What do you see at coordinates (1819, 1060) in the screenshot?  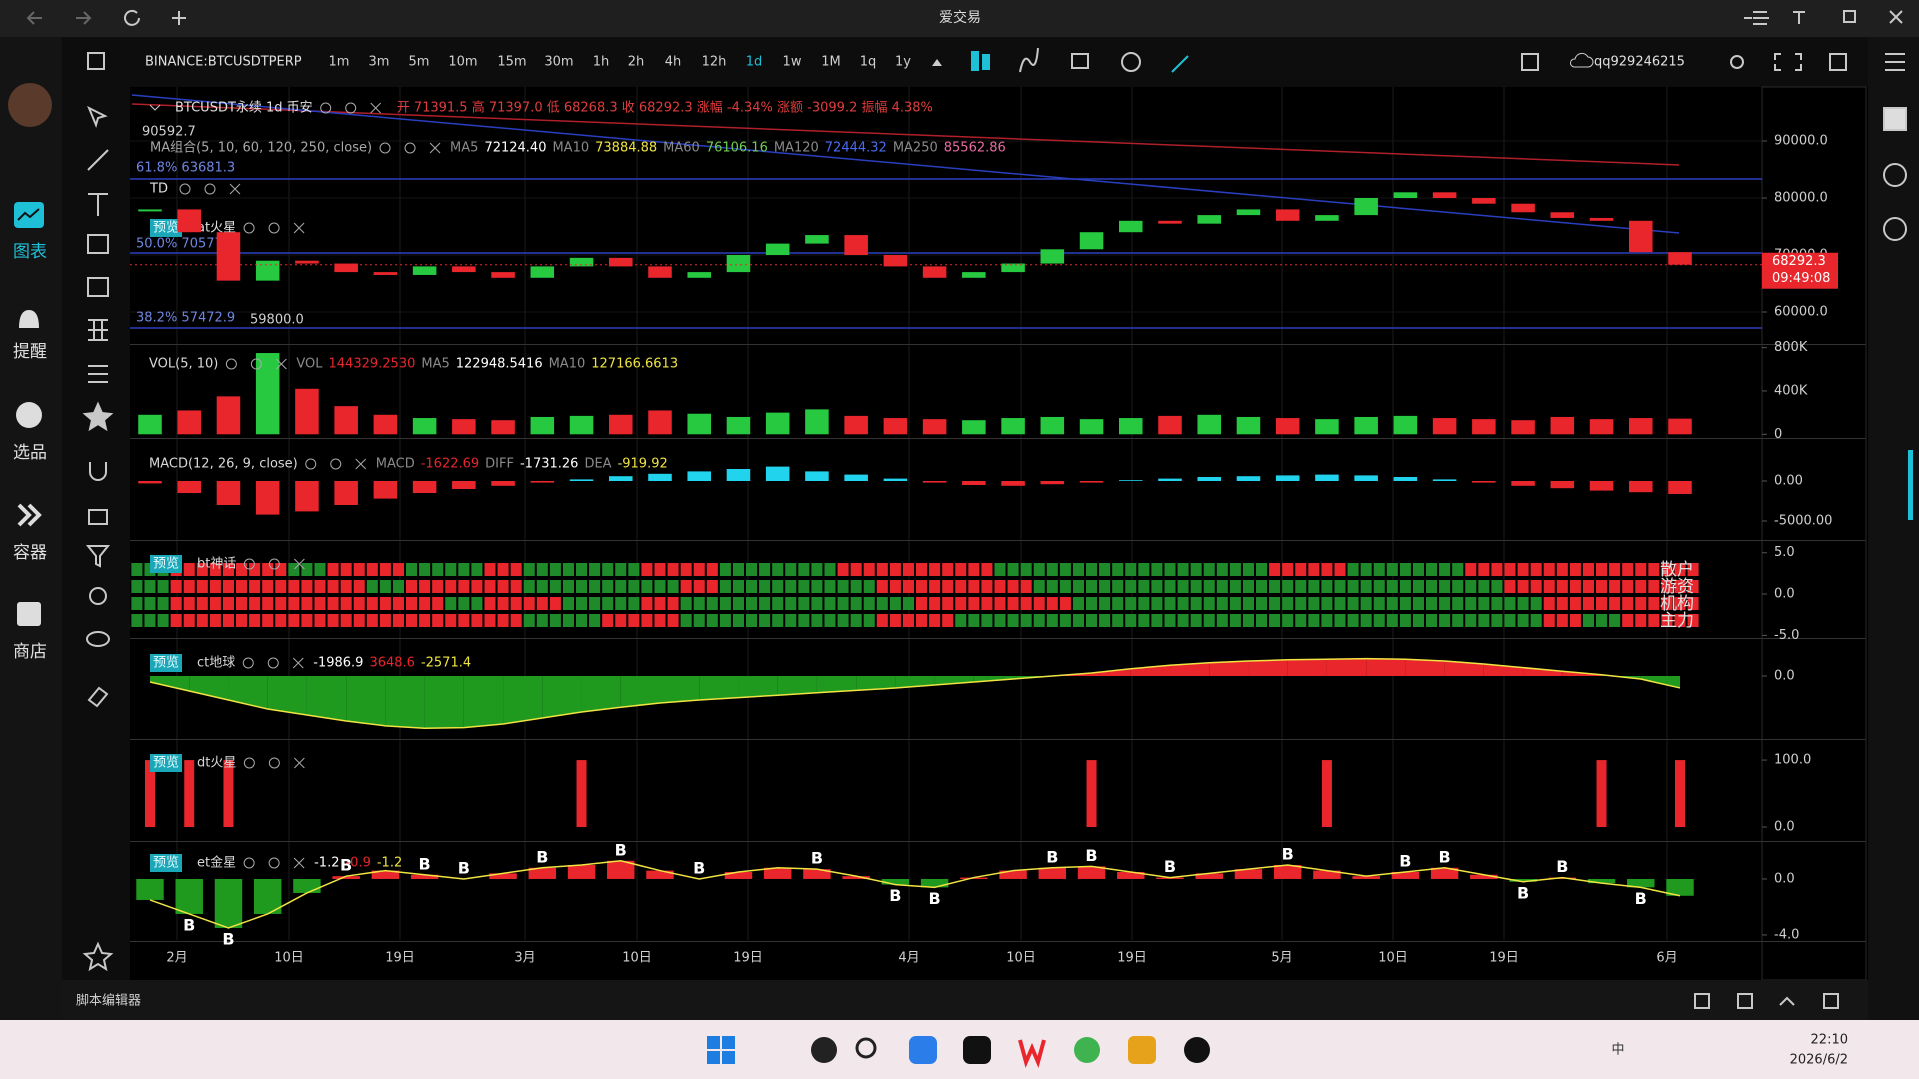 I see `clock-date: 2026/6/2` at bounding box center [1819, 1060].